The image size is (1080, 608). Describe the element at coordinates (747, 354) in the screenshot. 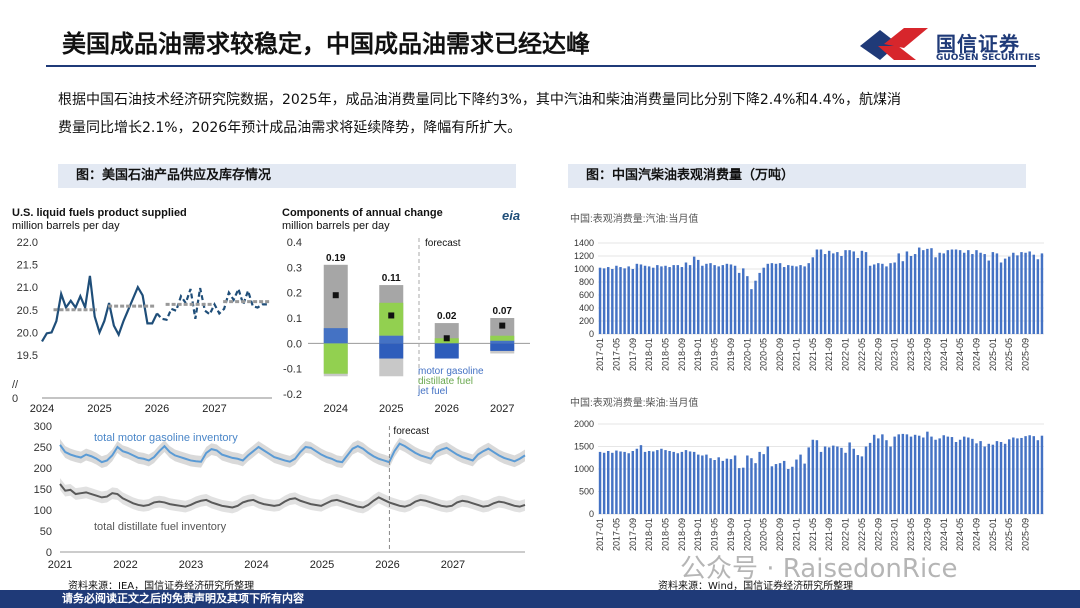

I see `x-tick-label: 2020-01` at that location.